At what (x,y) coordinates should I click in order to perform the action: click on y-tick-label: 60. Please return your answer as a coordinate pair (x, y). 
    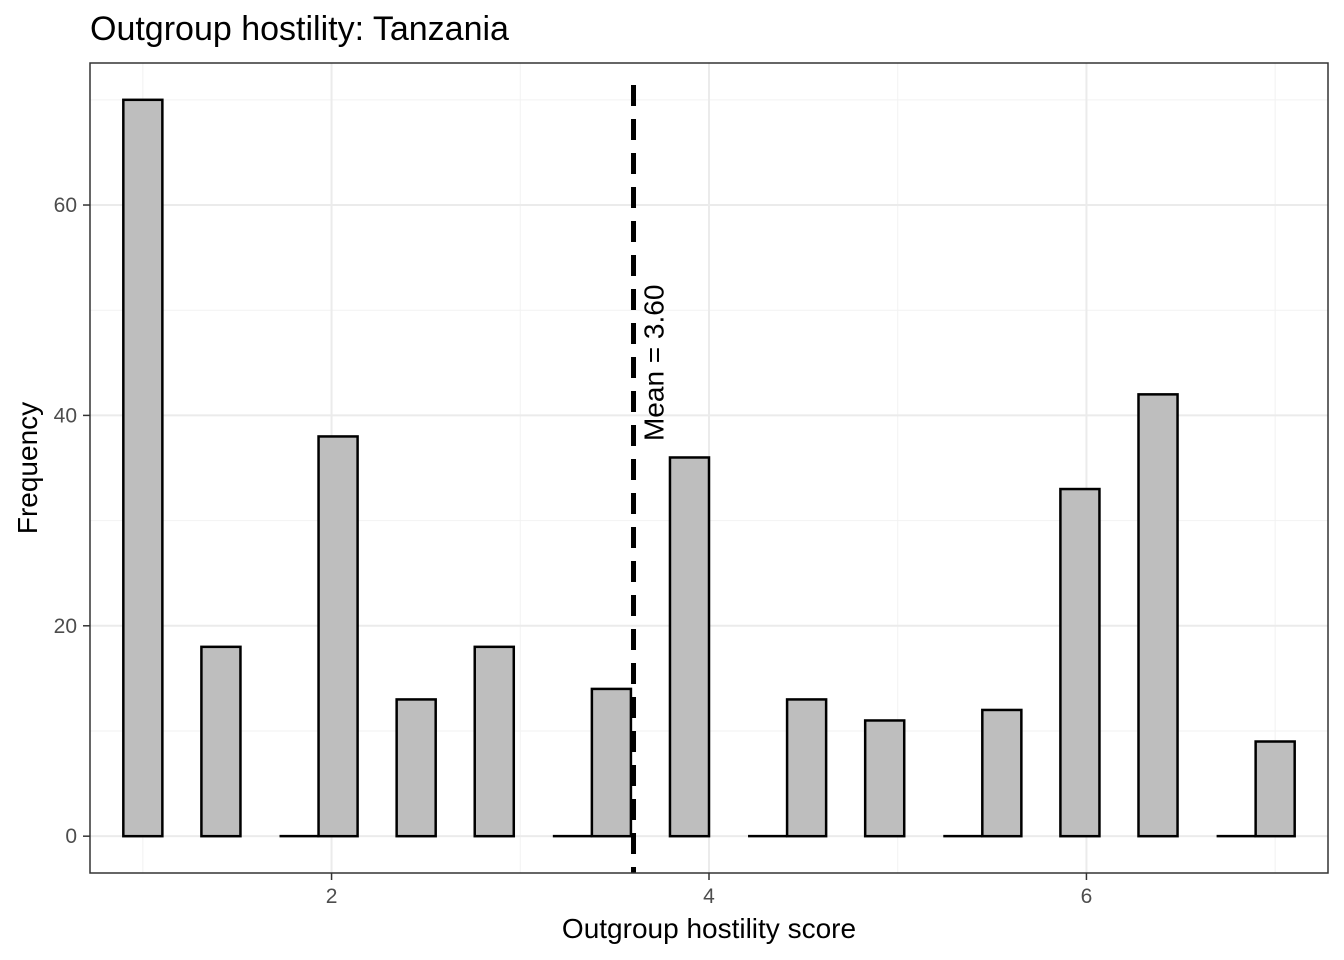
    Looking at the image, I should click on (65, 205).